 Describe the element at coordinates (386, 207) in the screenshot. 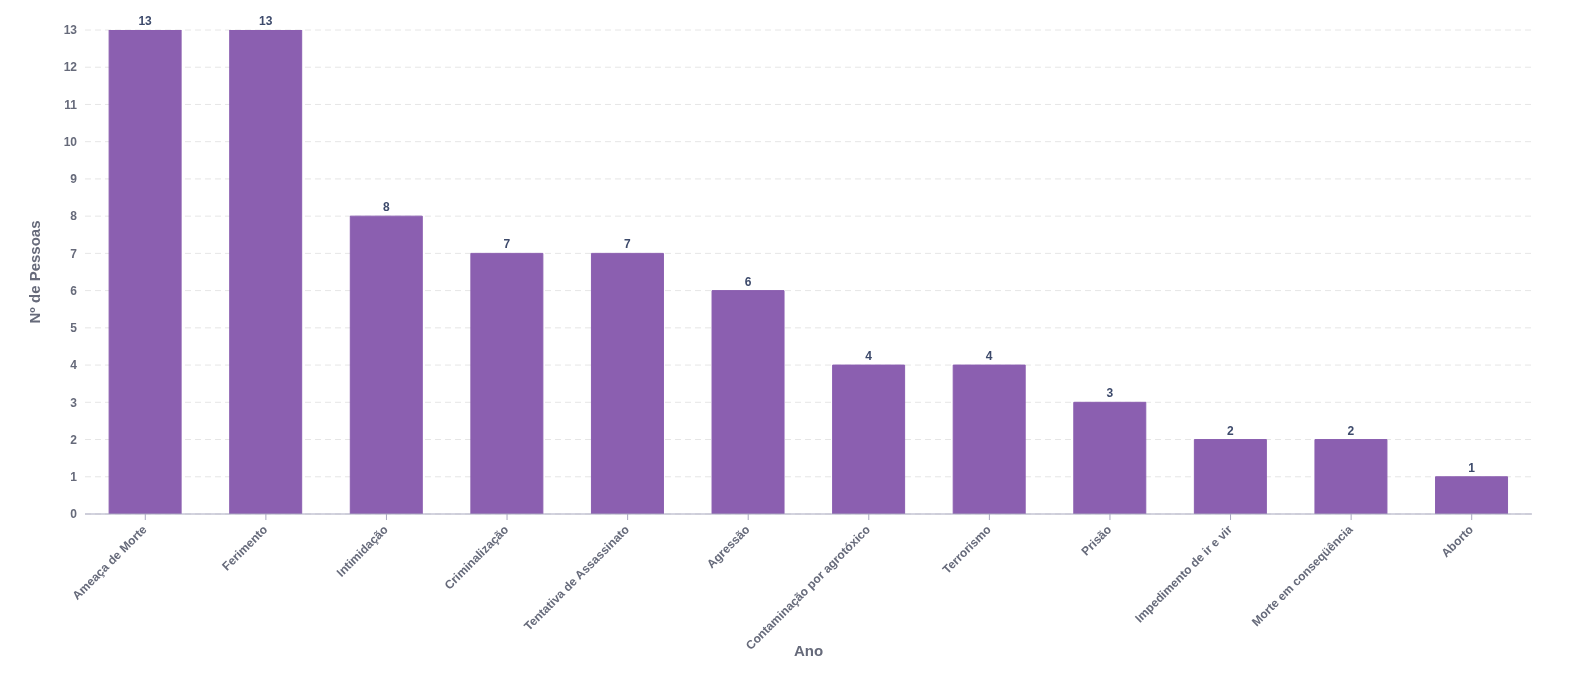

I see `data-label: 8` at that location.